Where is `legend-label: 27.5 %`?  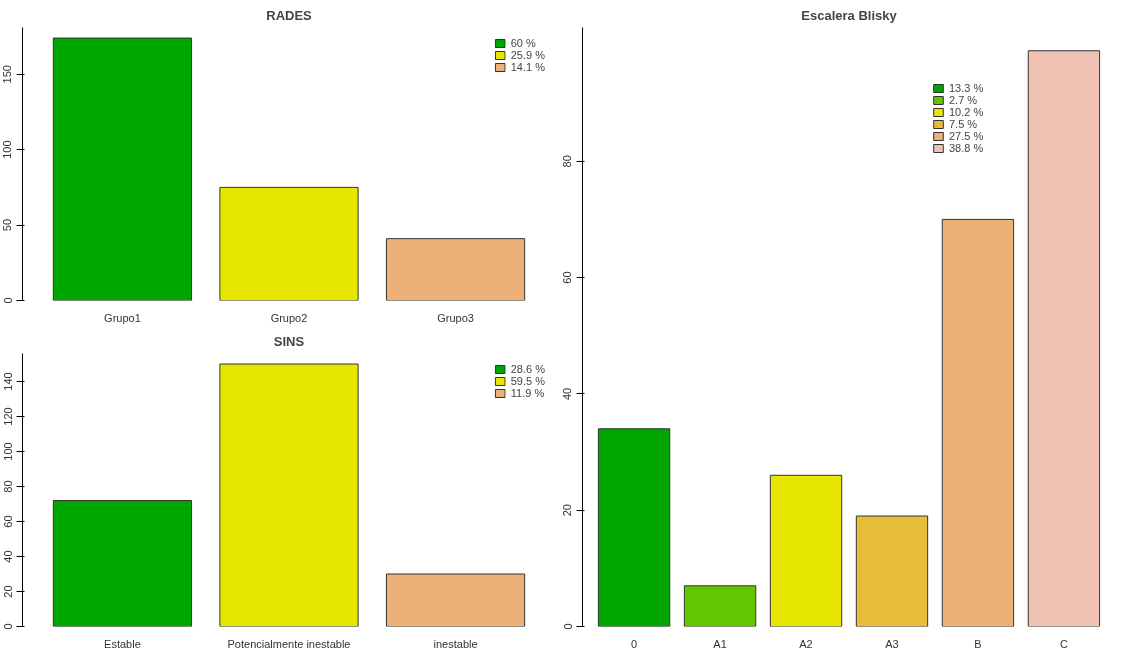
legend-label: 27.5 % is located at coordinates (966, 136).